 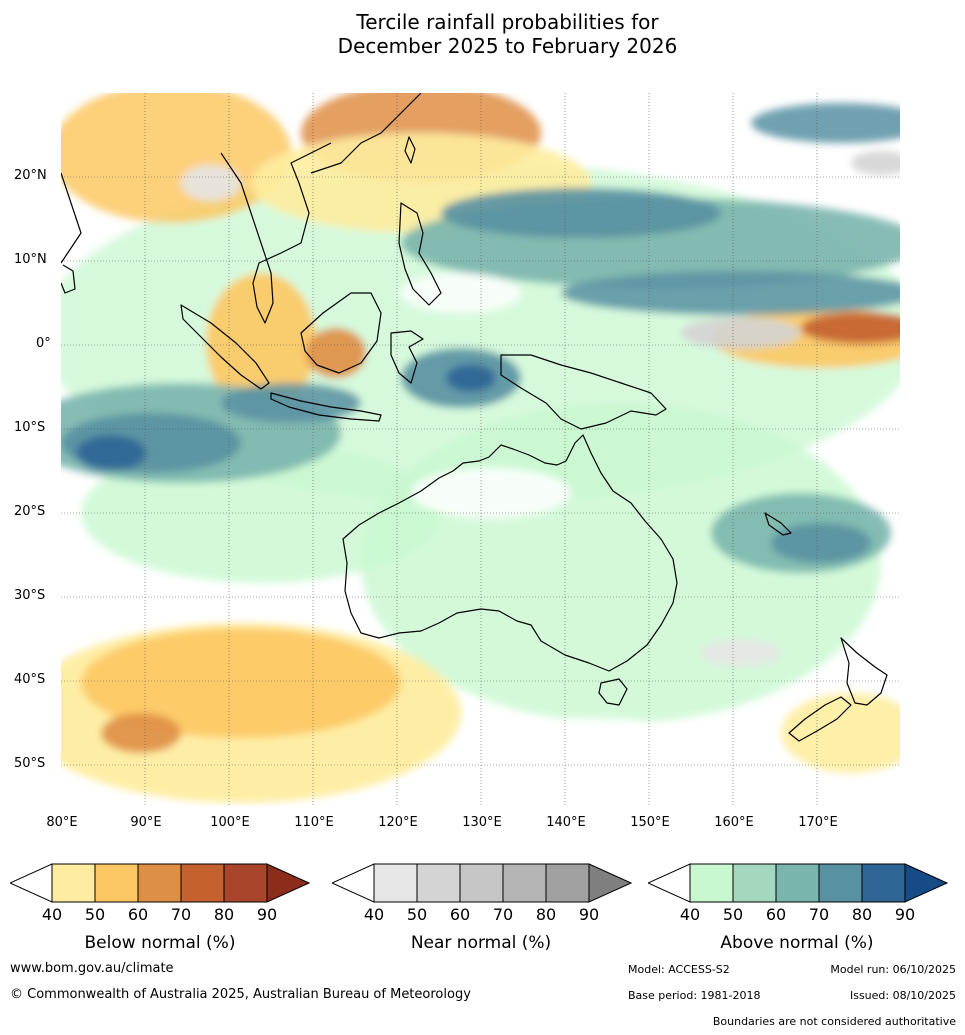 I want to click on below-swatch-over, so click(x=288, y=883).